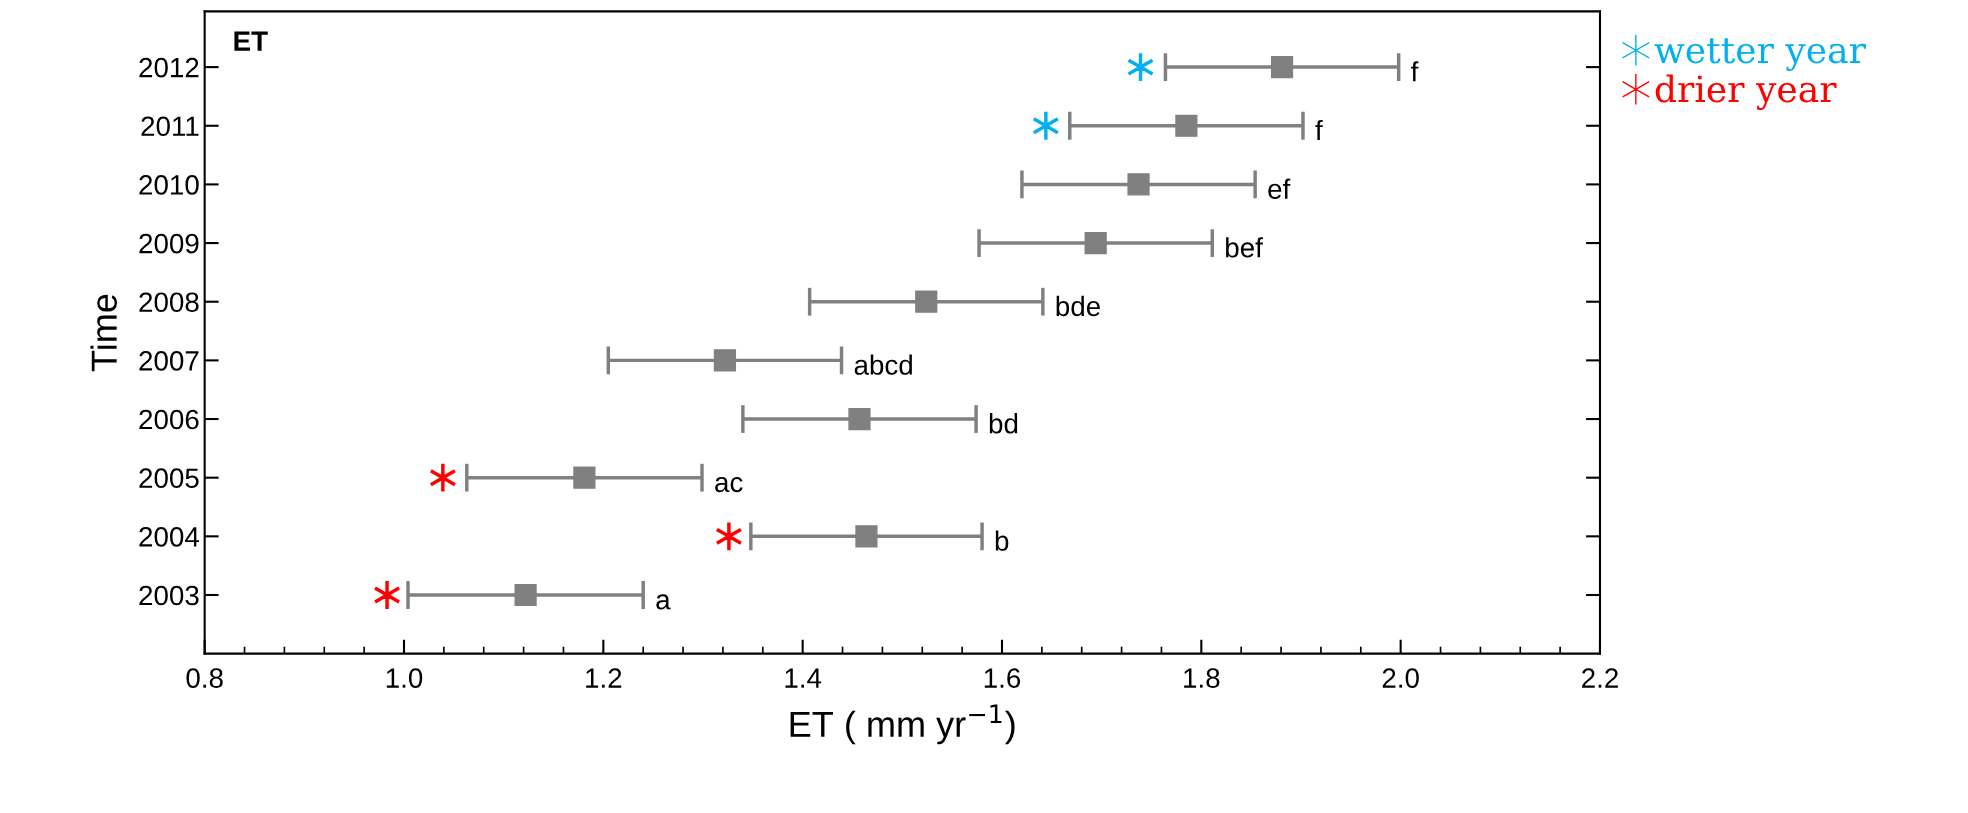  What do you see at coordinates (251, 41) in the screenshot?
I see `text: ET` at bounding box center [251, 41].